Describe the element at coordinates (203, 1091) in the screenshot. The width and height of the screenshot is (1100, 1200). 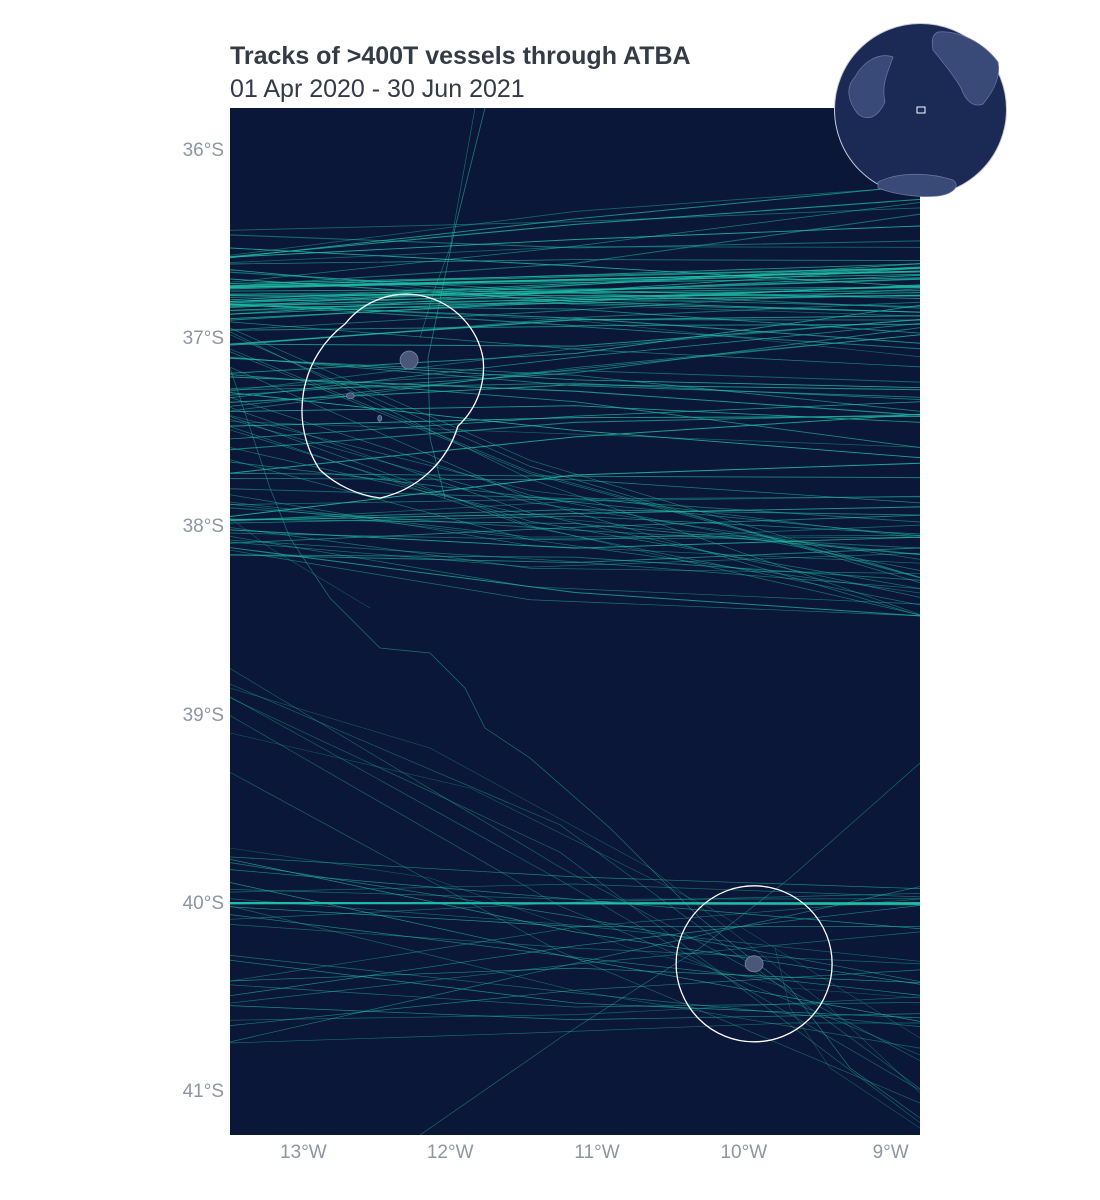
I see `y-tick-label: 41°S` at that location.